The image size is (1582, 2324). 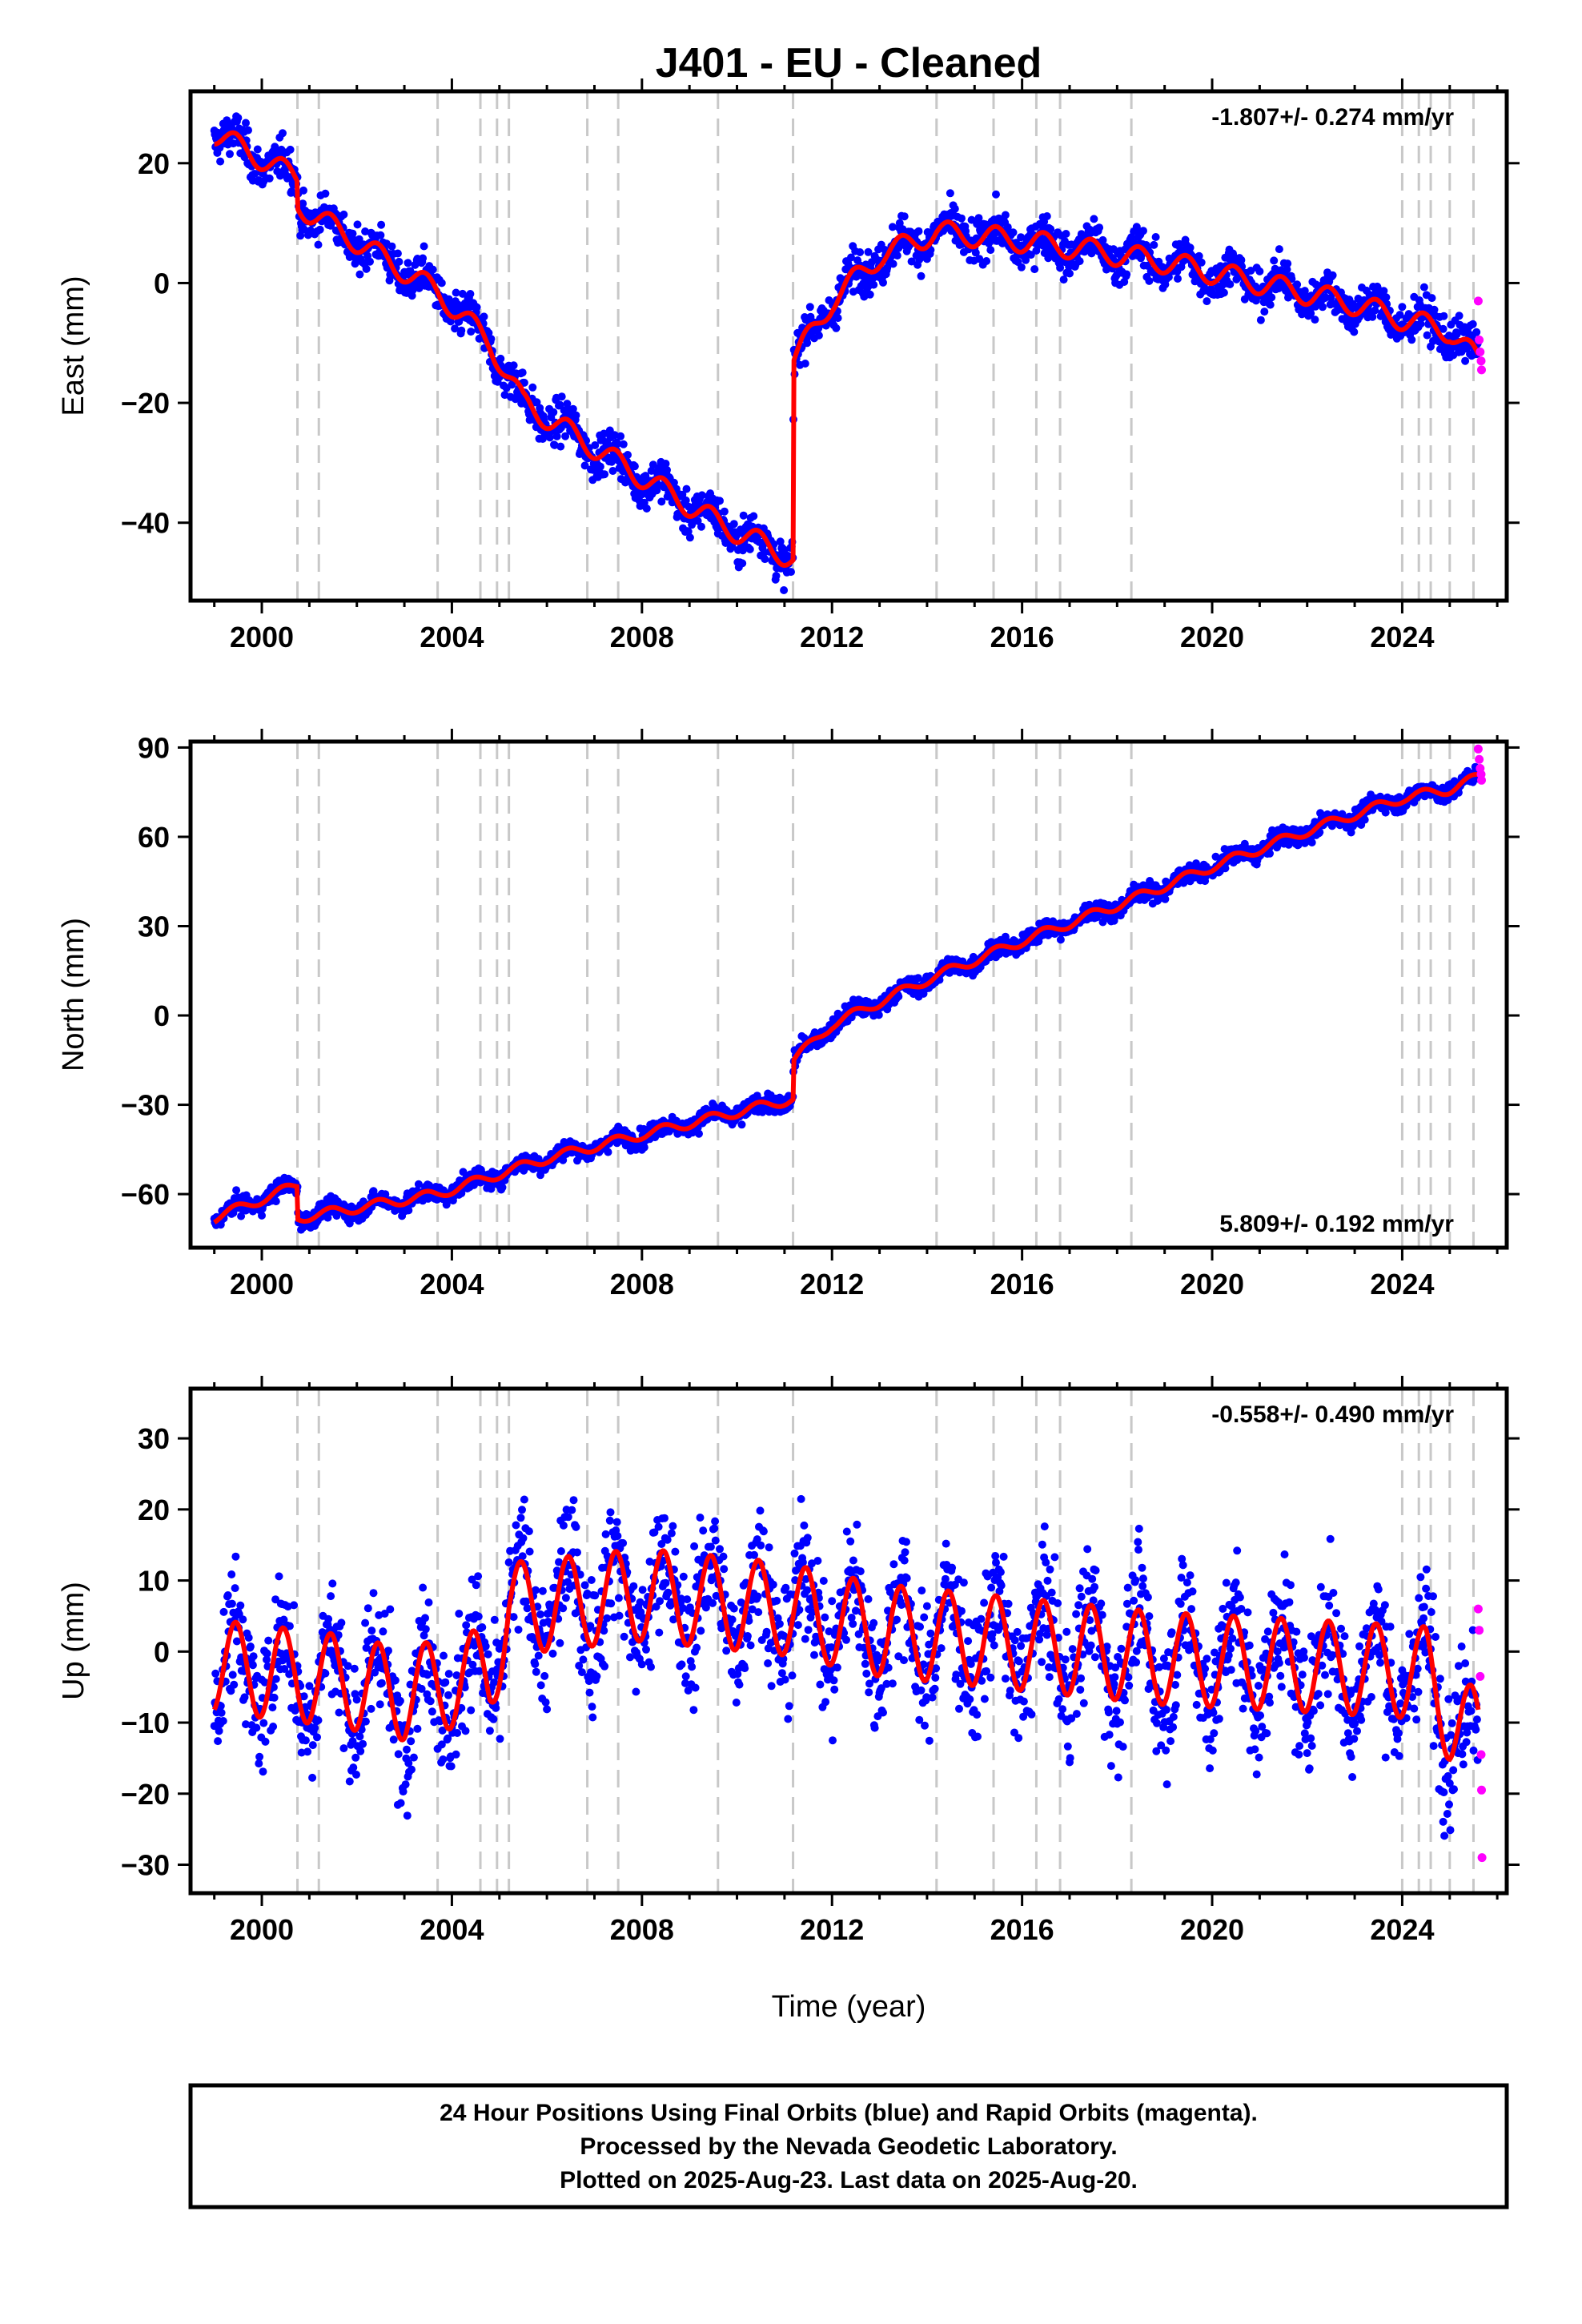 What do you see at coordinates (832, 1284) in the screenshot?
I see `north-xtick-label-2012: 2012` at bounding box center [832, 1284].